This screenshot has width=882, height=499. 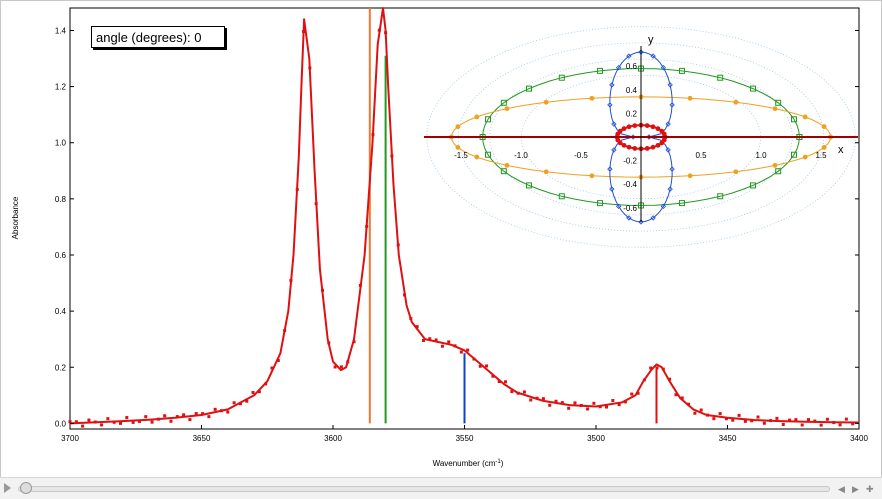 What do you see at coordinates (841, 150) in the screenshot?
I see `inset-x-axis-label: x` at bounding box center [841, 150].